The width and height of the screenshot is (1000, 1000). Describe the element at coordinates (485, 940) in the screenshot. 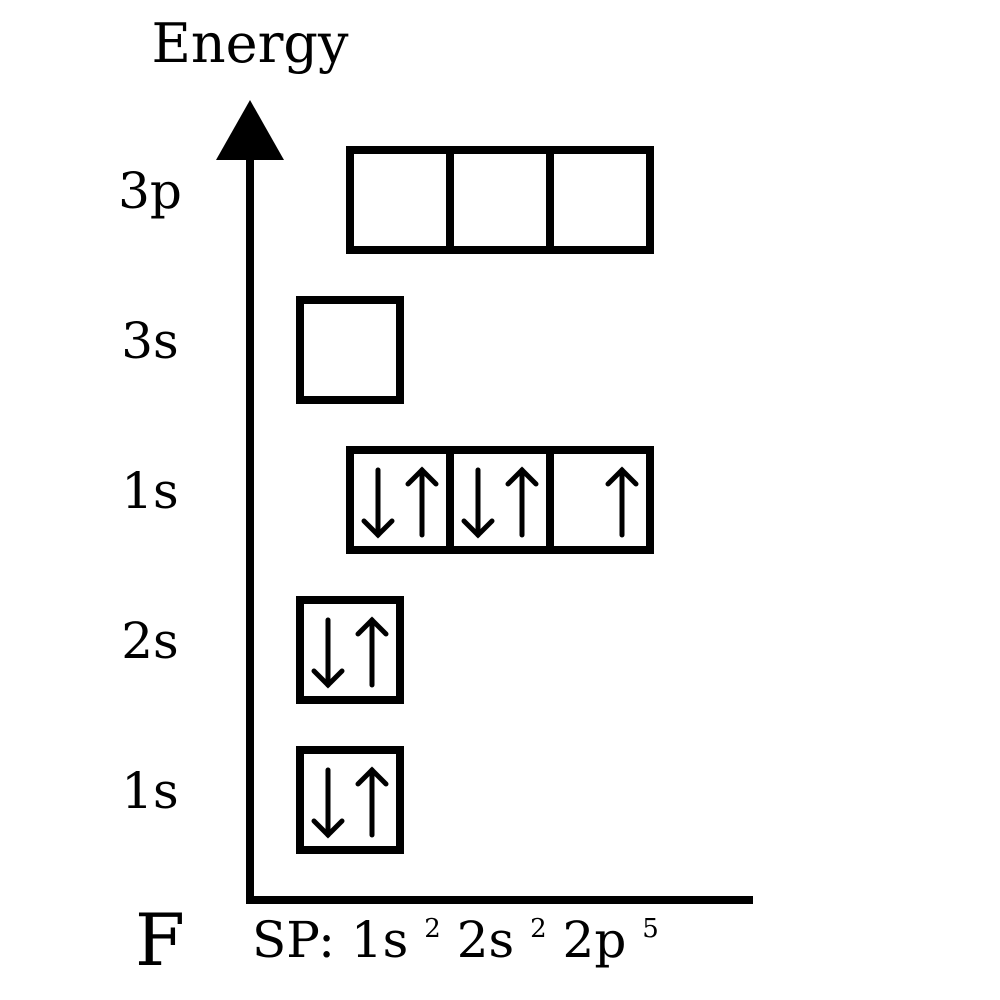

I see `configuration-term-2s: 2s` at that location.